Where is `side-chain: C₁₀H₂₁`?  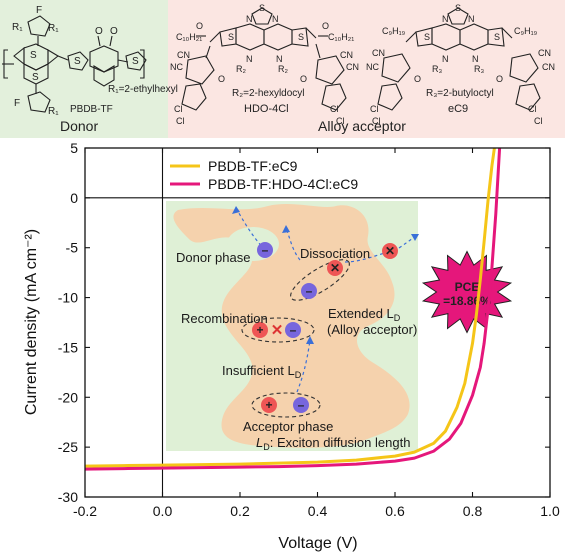
side-chain: C₁₀H₂₁ is located at coordinates (189, 37).